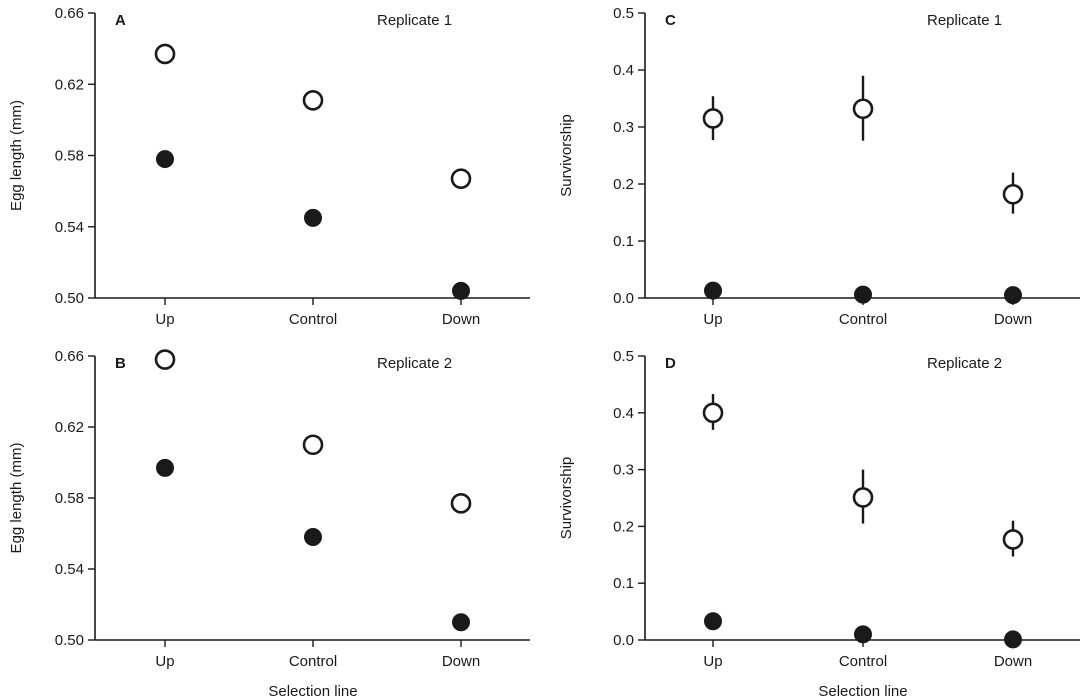 This screenshot has height=700, width=1091. Describe the element at coordinates (69, 640) in the screenshot. I see `panel-b-y-tick-label: 0.50` at that location.